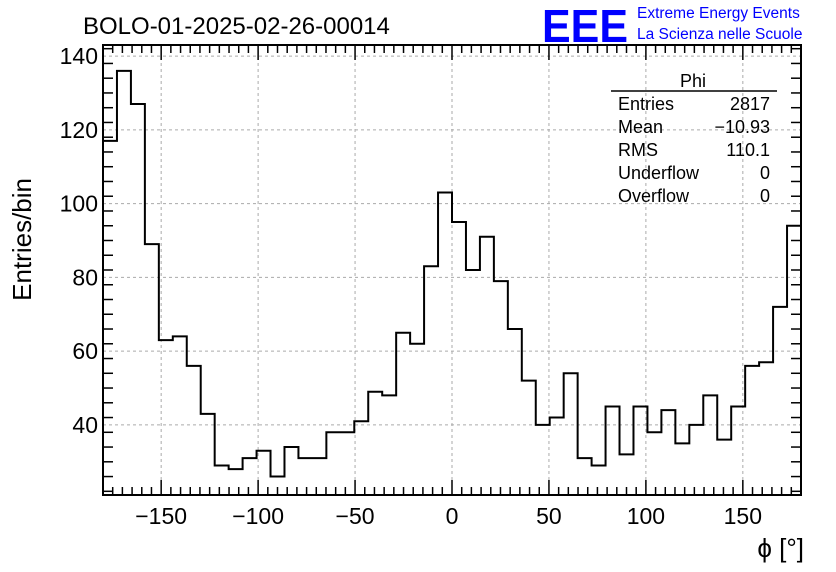 This screenshot has width=836, height=572. I want to click on y-tick-label: 140, so click(79, 56).